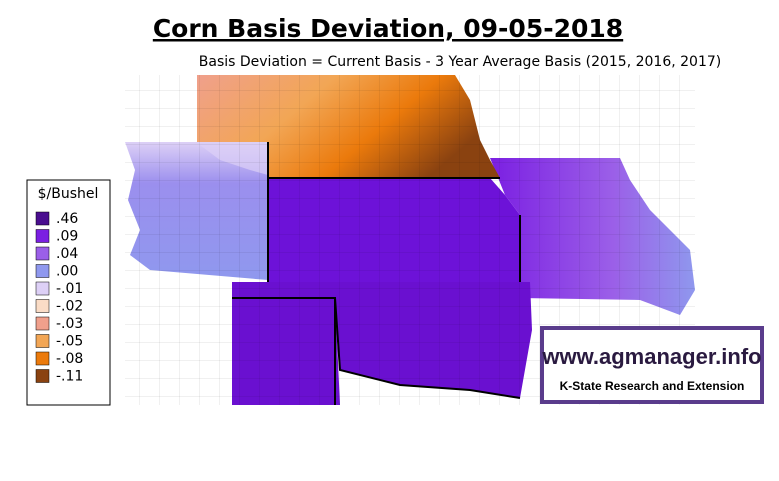 The height and width of the screenshot is (481, 779). Describe the element at coordinates (68, 194) in the screenshot. I see `legend-title: $/Bushel` at that location.